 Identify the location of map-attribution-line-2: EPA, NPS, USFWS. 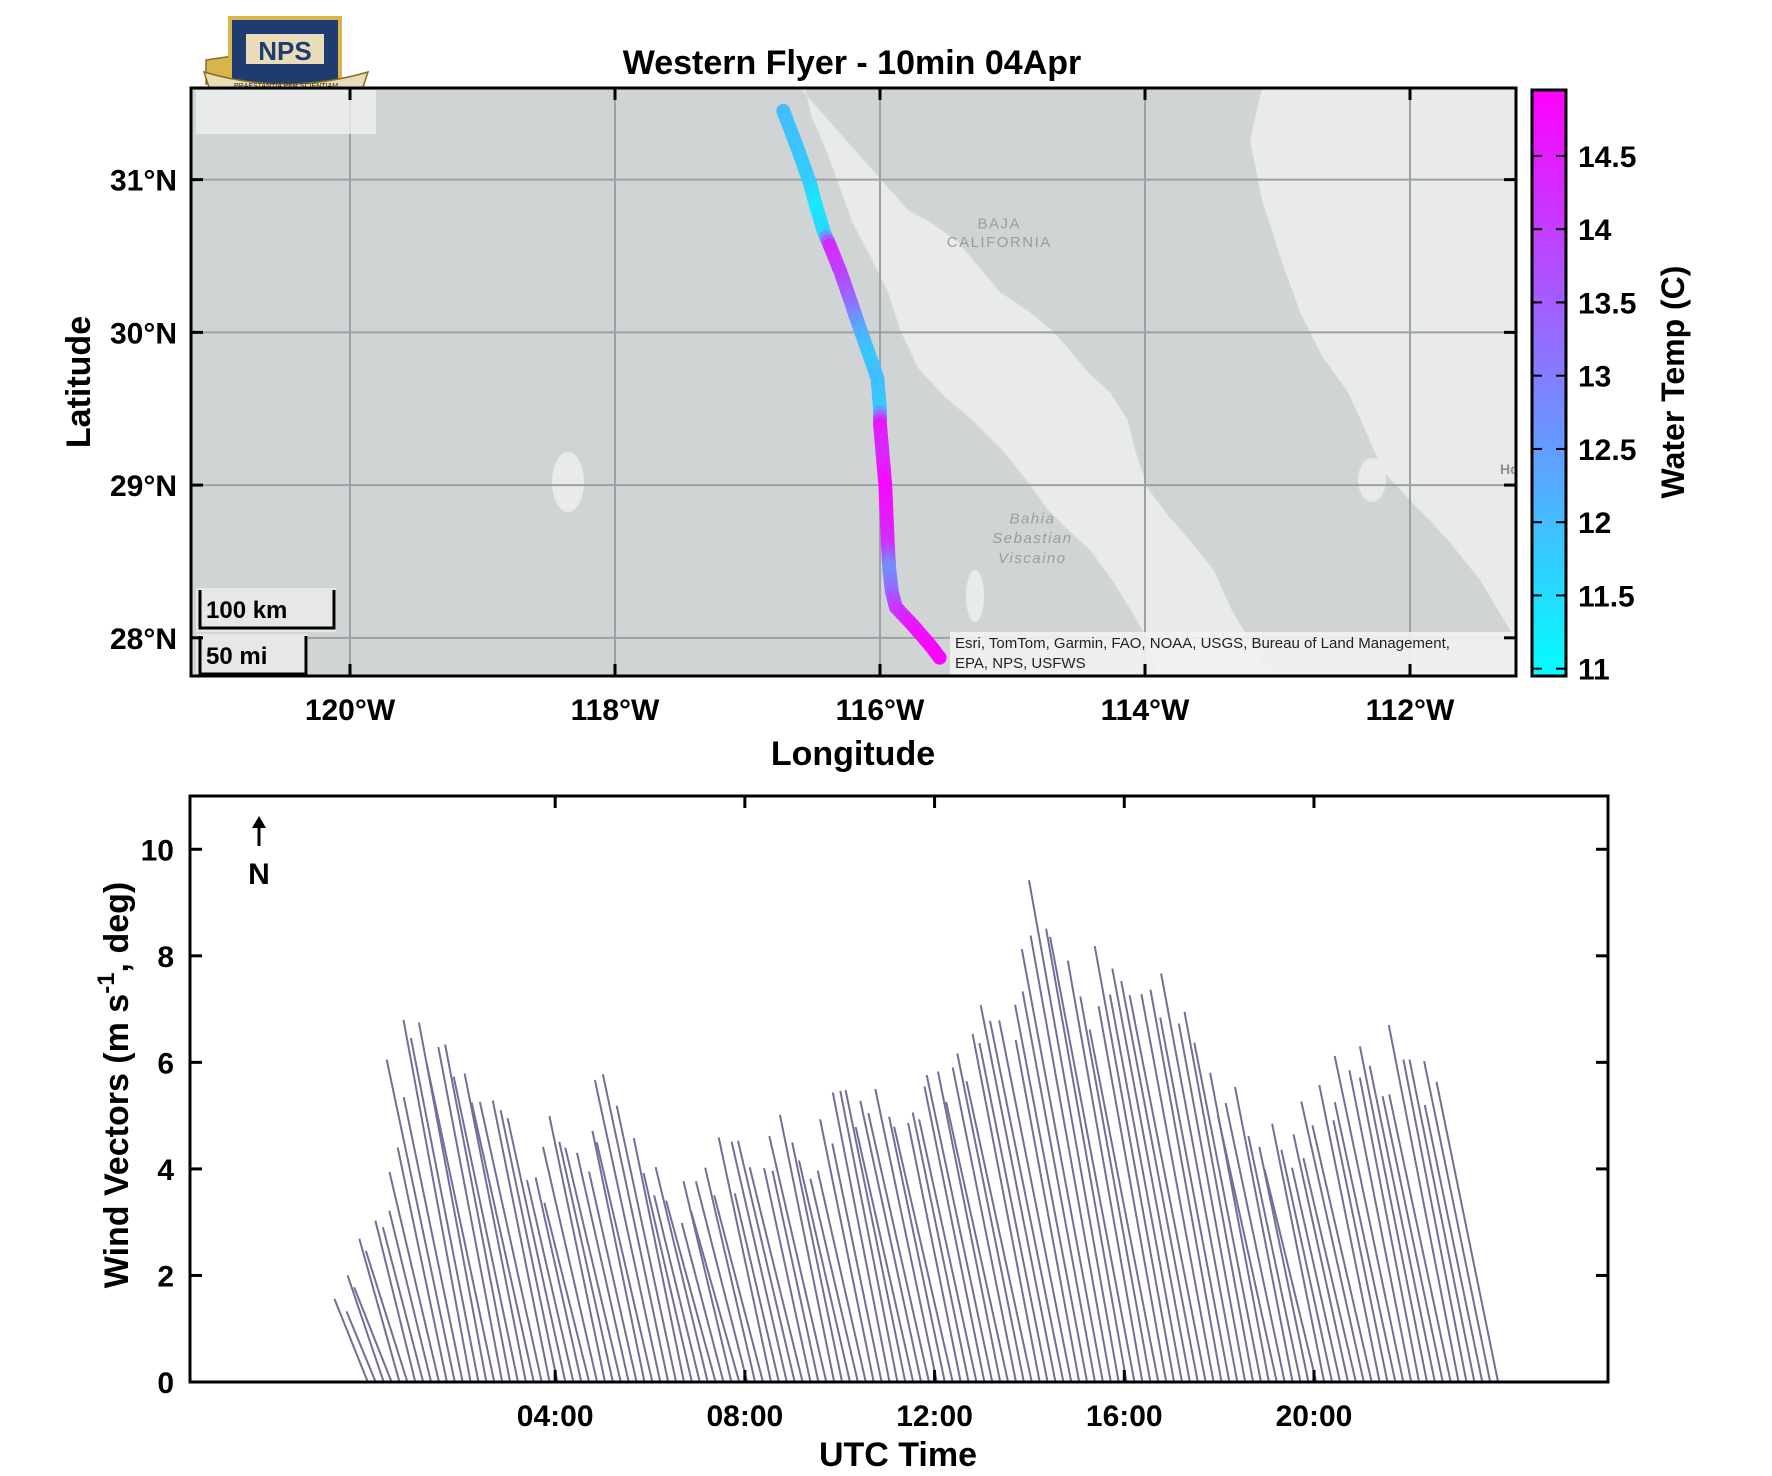
(1020, 663).